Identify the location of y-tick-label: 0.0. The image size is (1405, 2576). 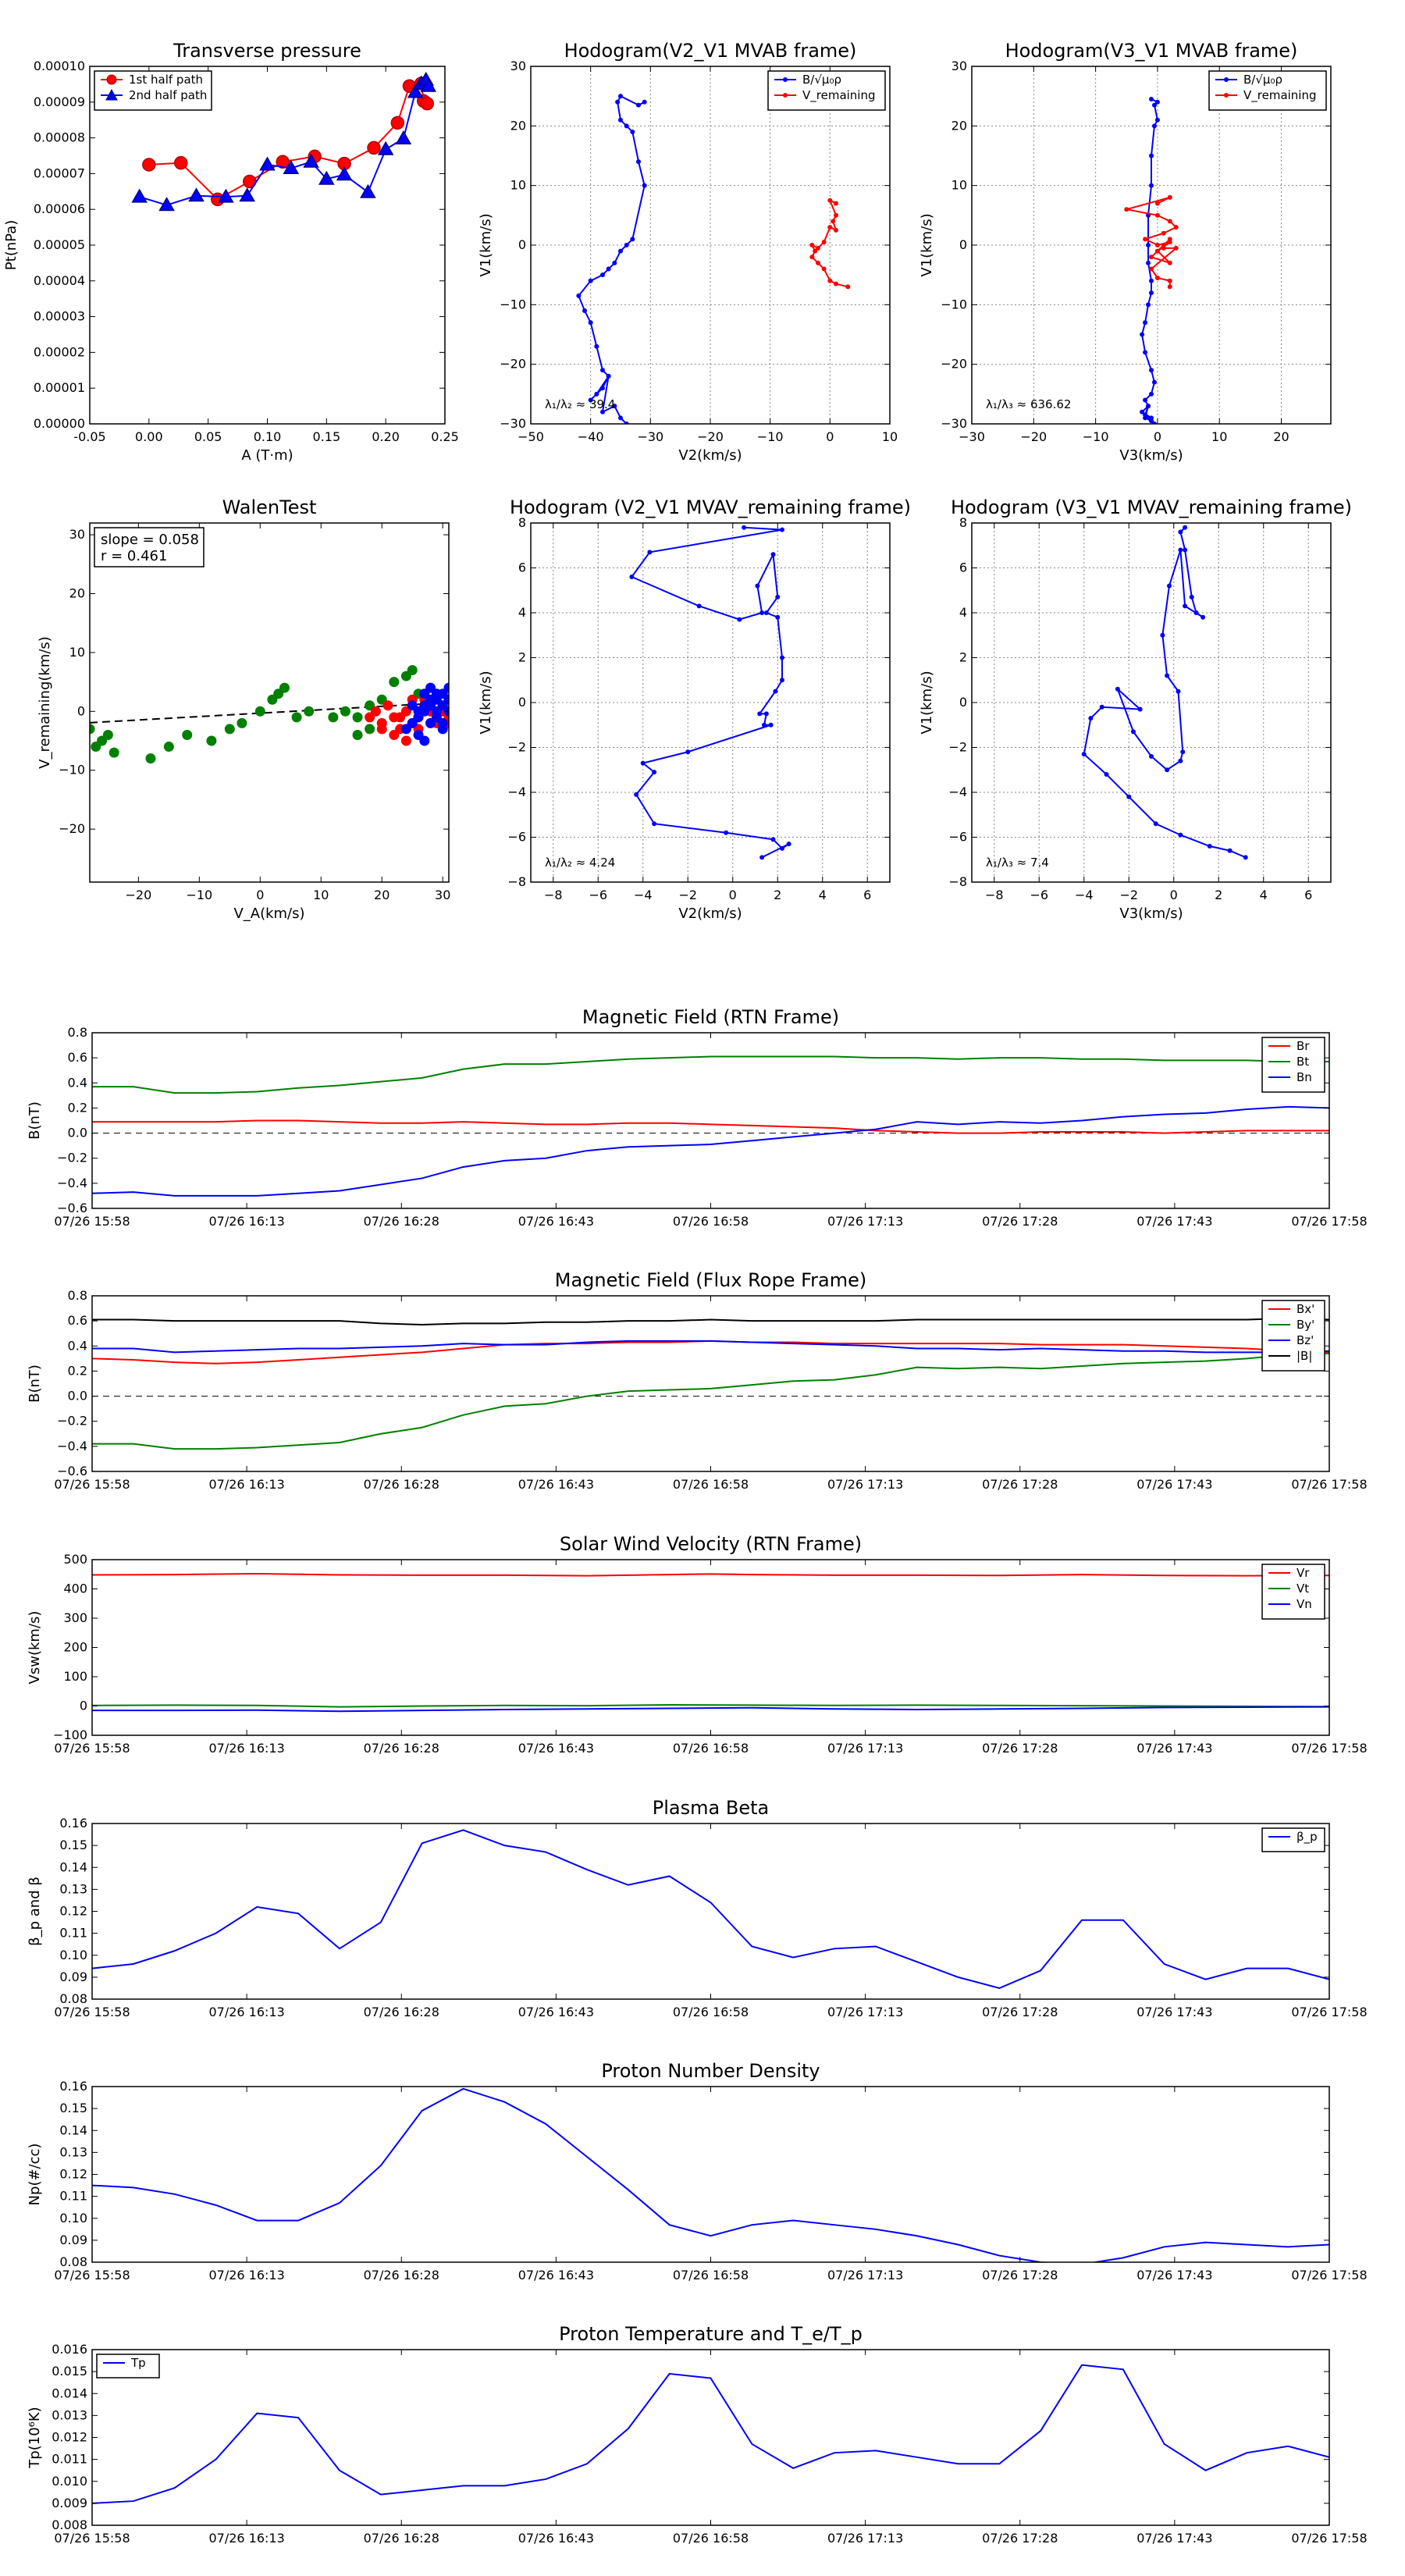
(77, 1396).